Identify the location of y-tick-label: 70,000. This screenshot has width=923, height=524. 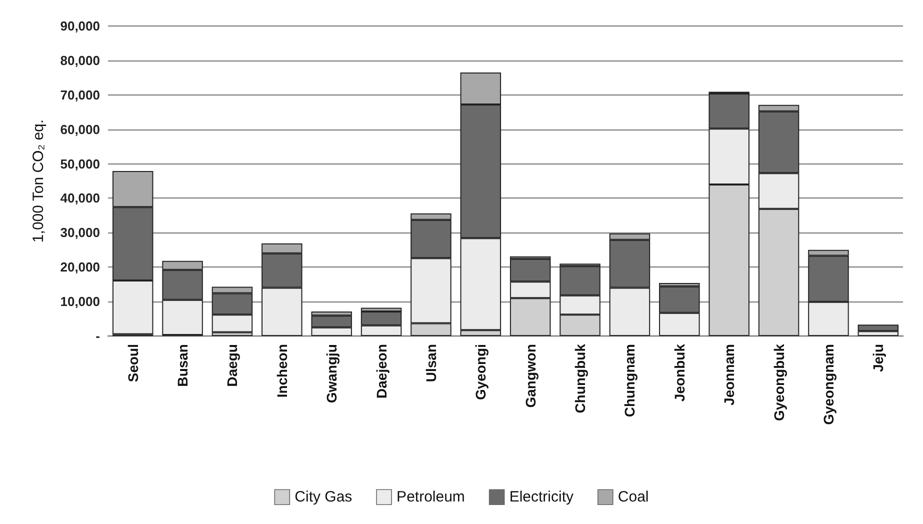
(80, 94).